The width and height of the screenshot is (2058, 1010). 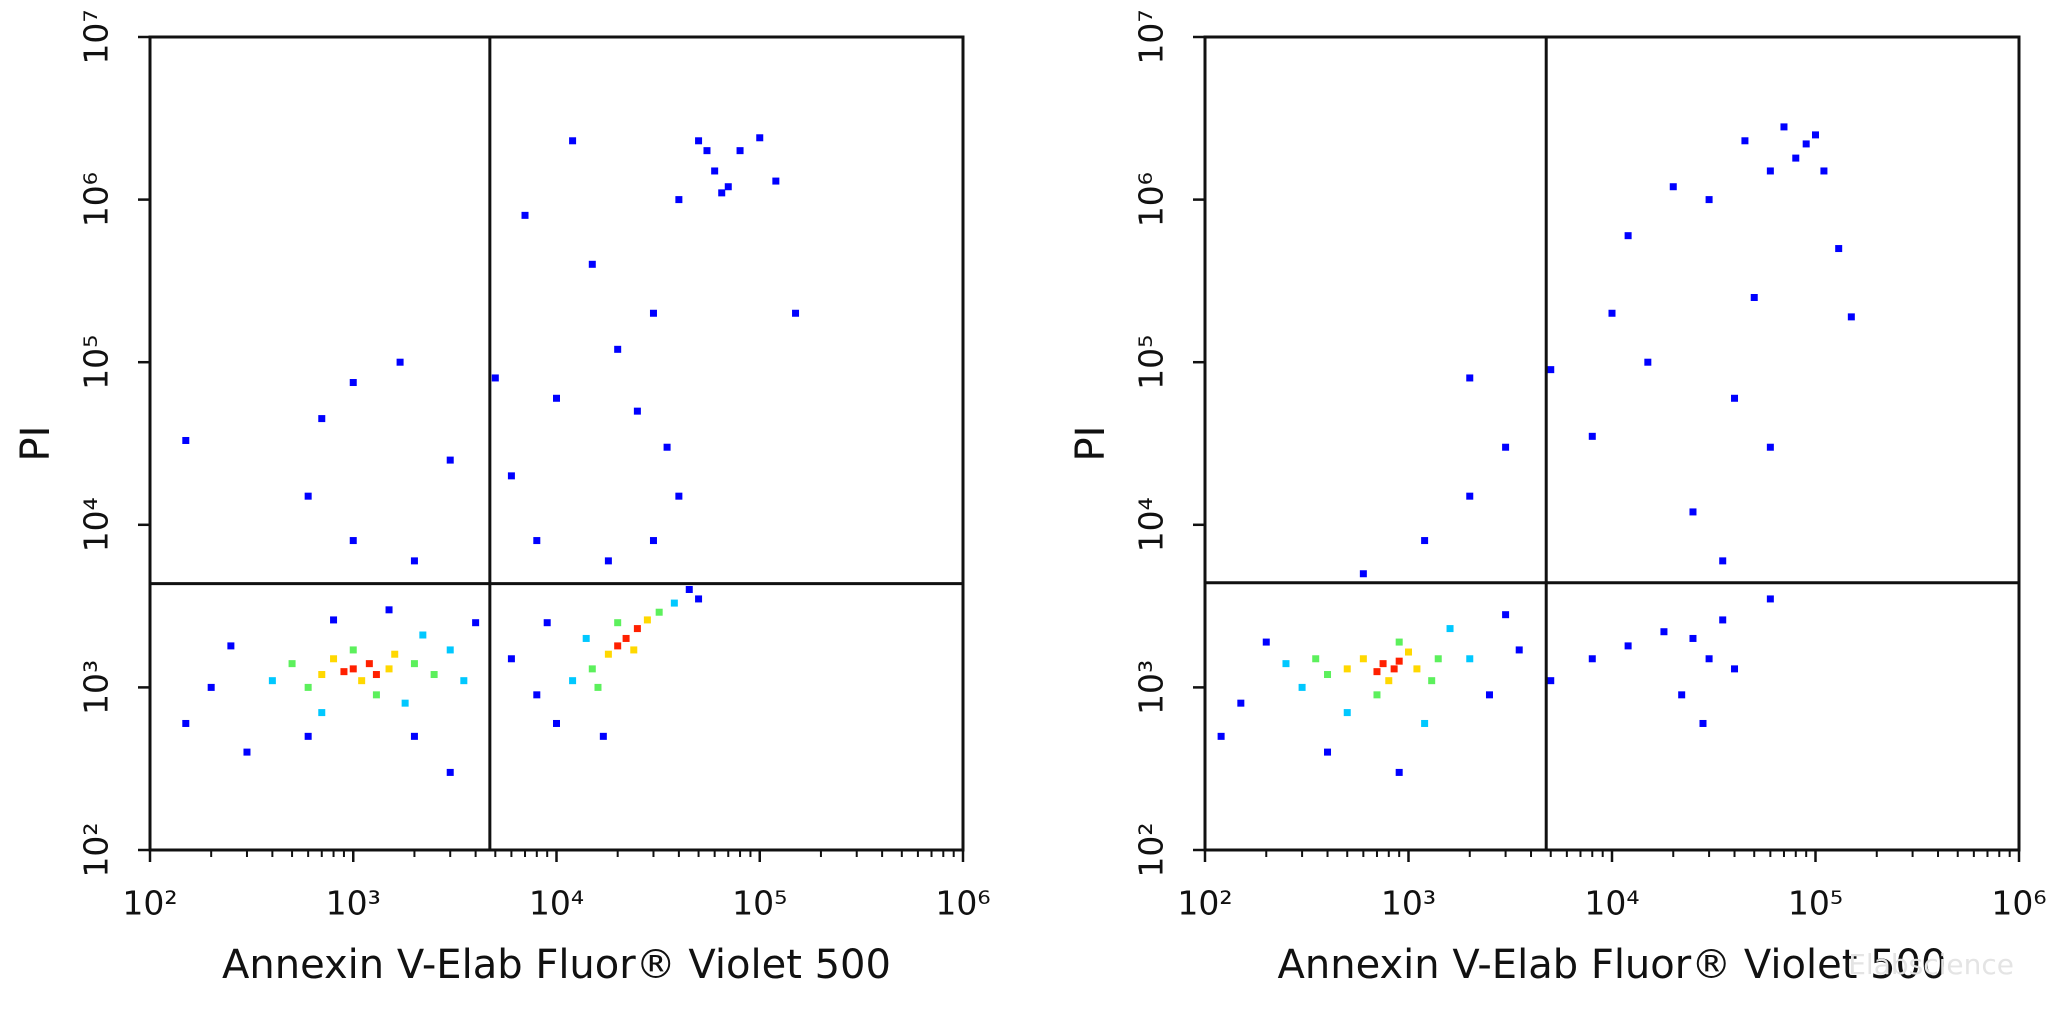 I want to click on y-tick-label: 10⁴, so click(x=1151, y=524).